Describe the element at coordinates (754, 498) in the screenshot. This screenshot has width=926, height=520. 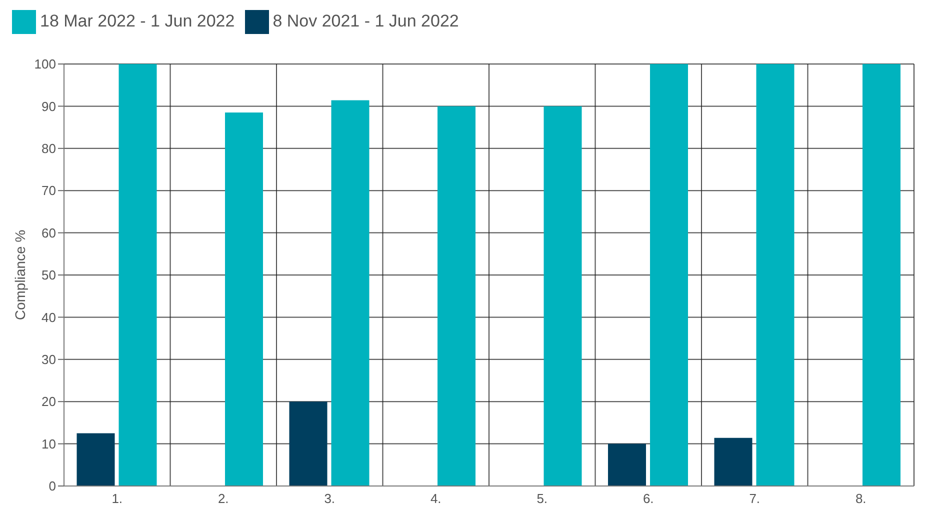
I see `x-tick-label: 7.` at that location.